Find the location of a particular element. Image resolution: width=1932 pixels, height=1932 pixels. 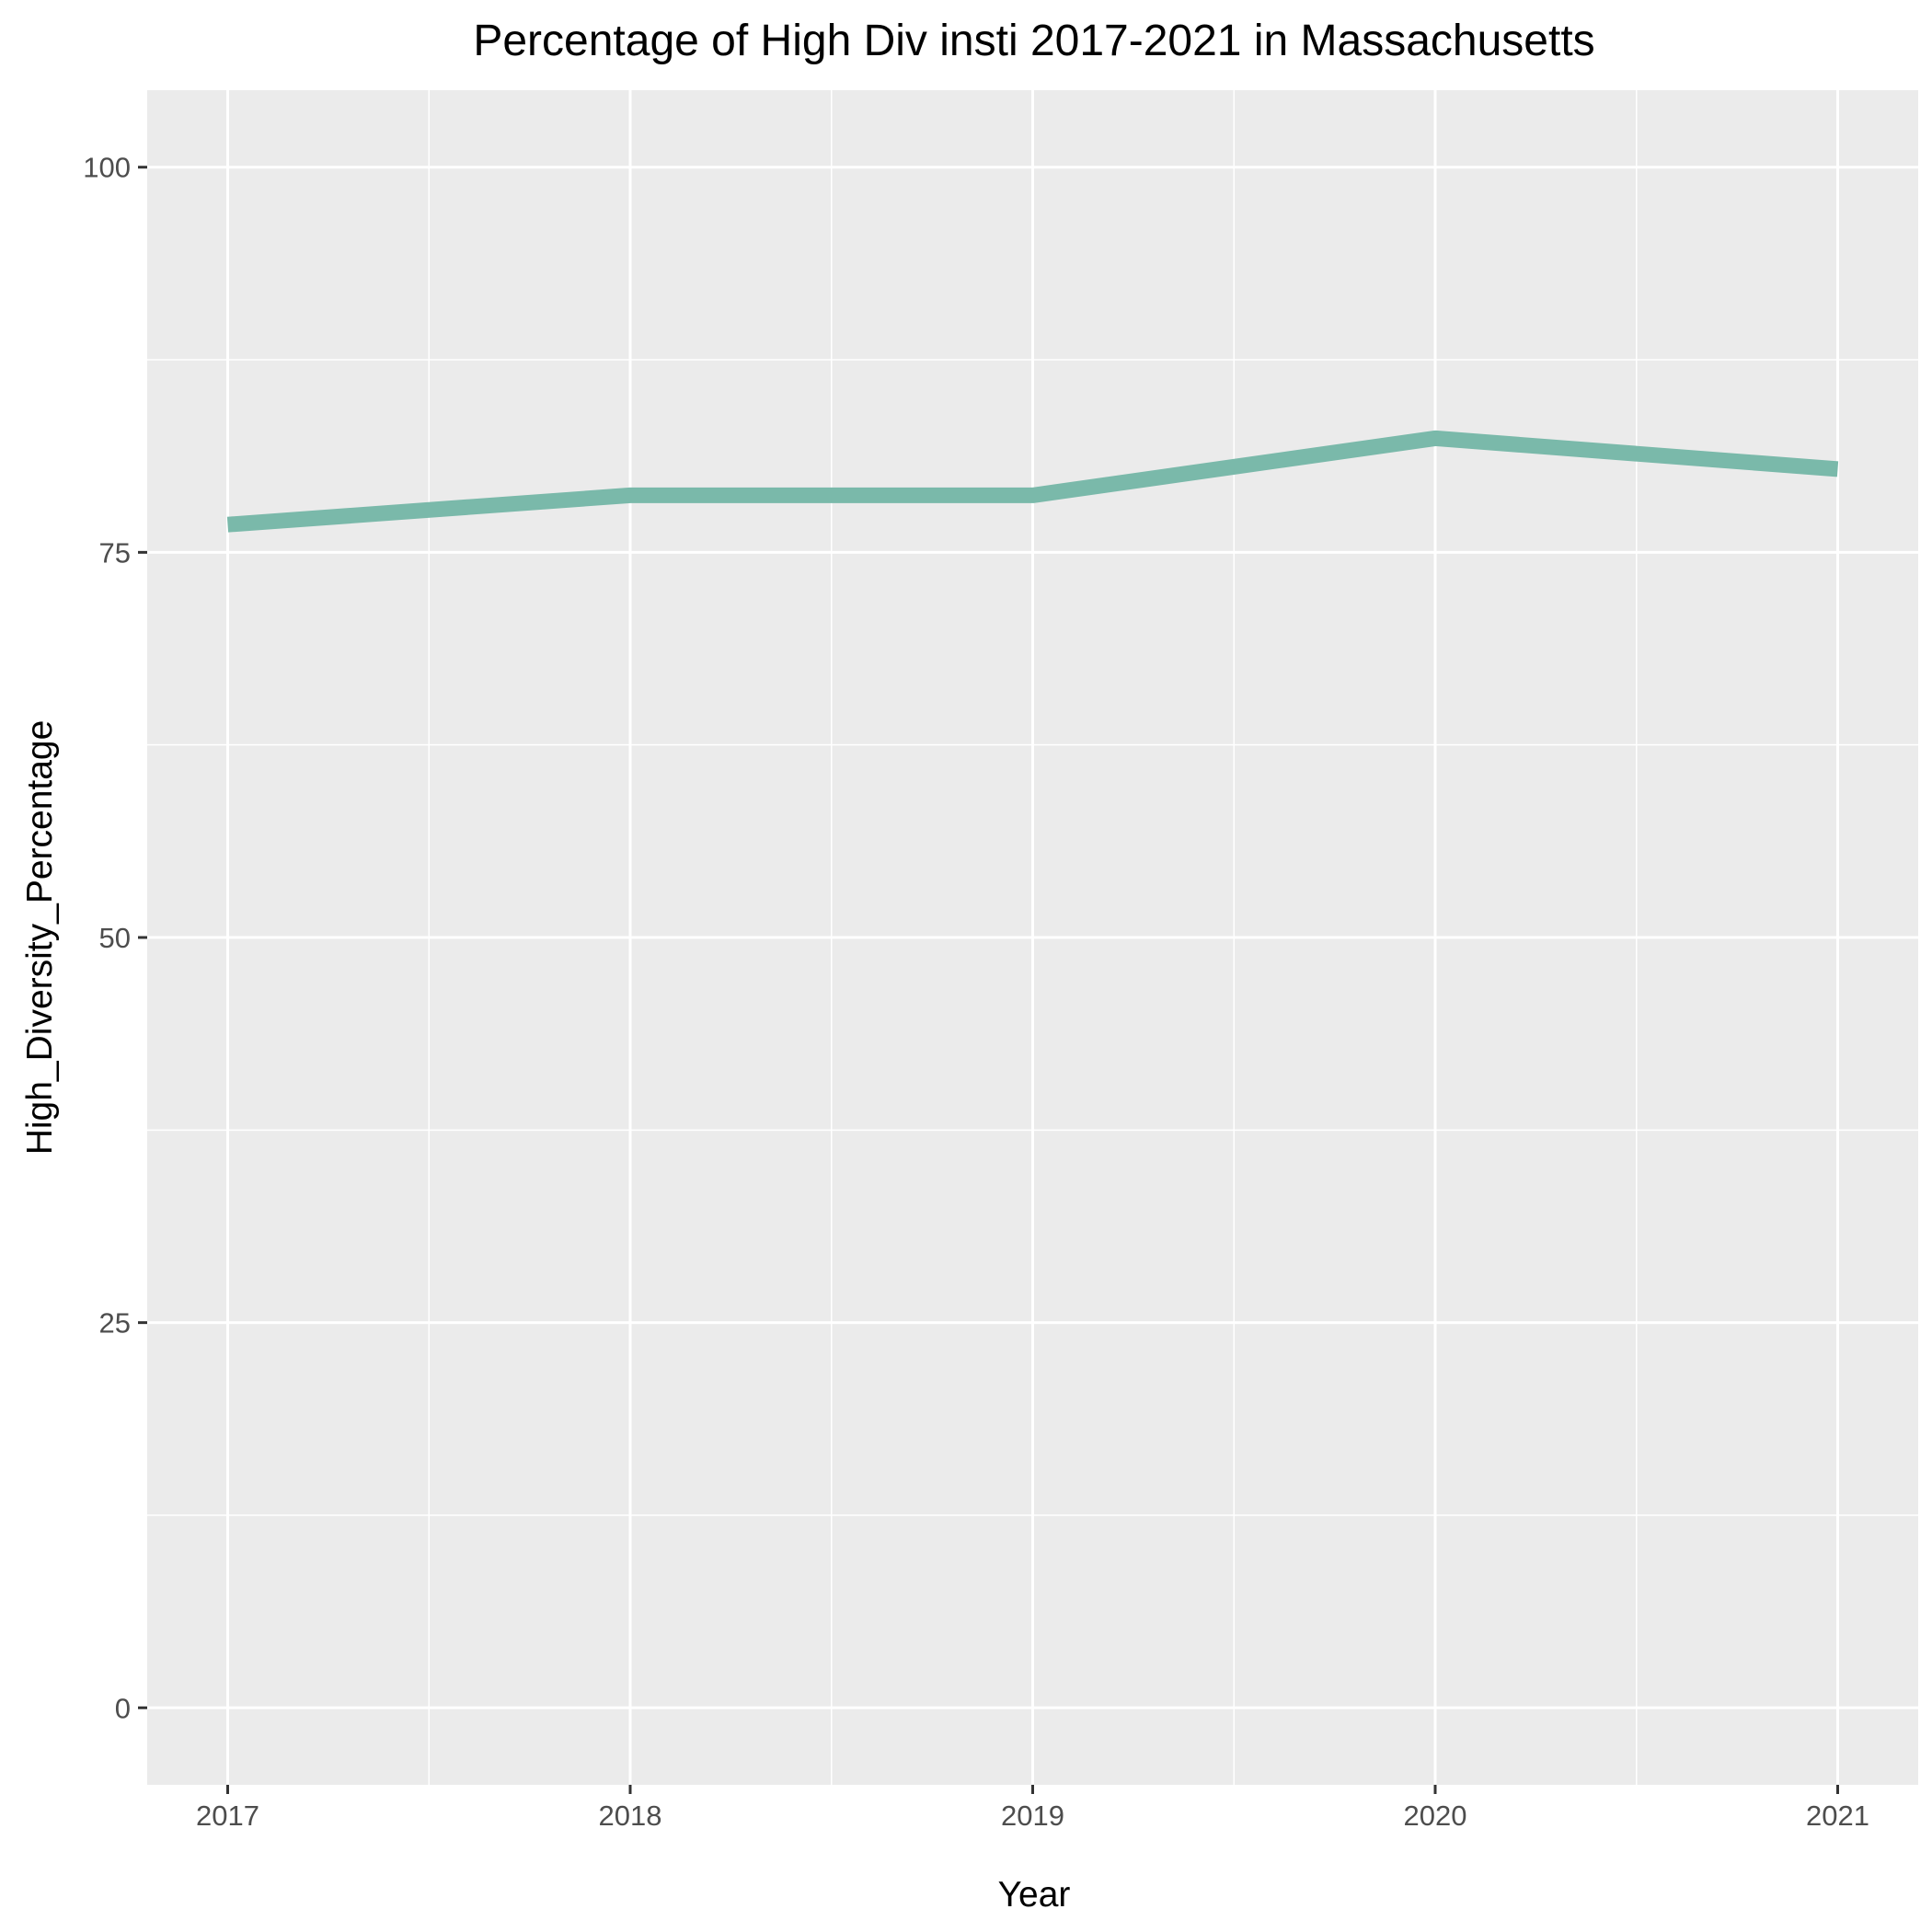

y-tick-label: 100 is located at coordinates (107, 168).